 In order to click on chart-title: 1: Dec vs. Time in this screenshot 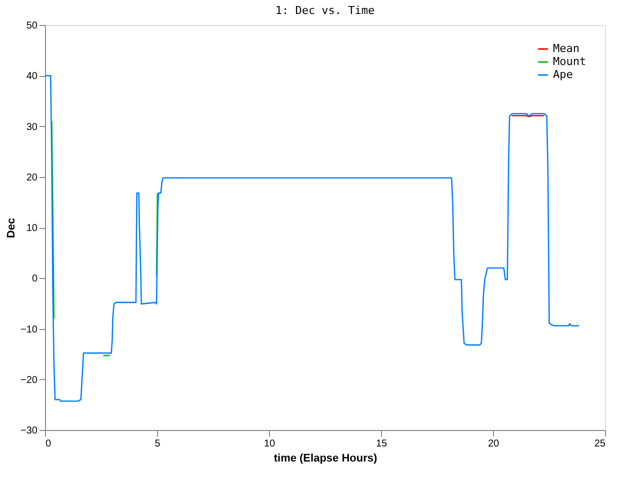, I will do `click(325, 10)`.